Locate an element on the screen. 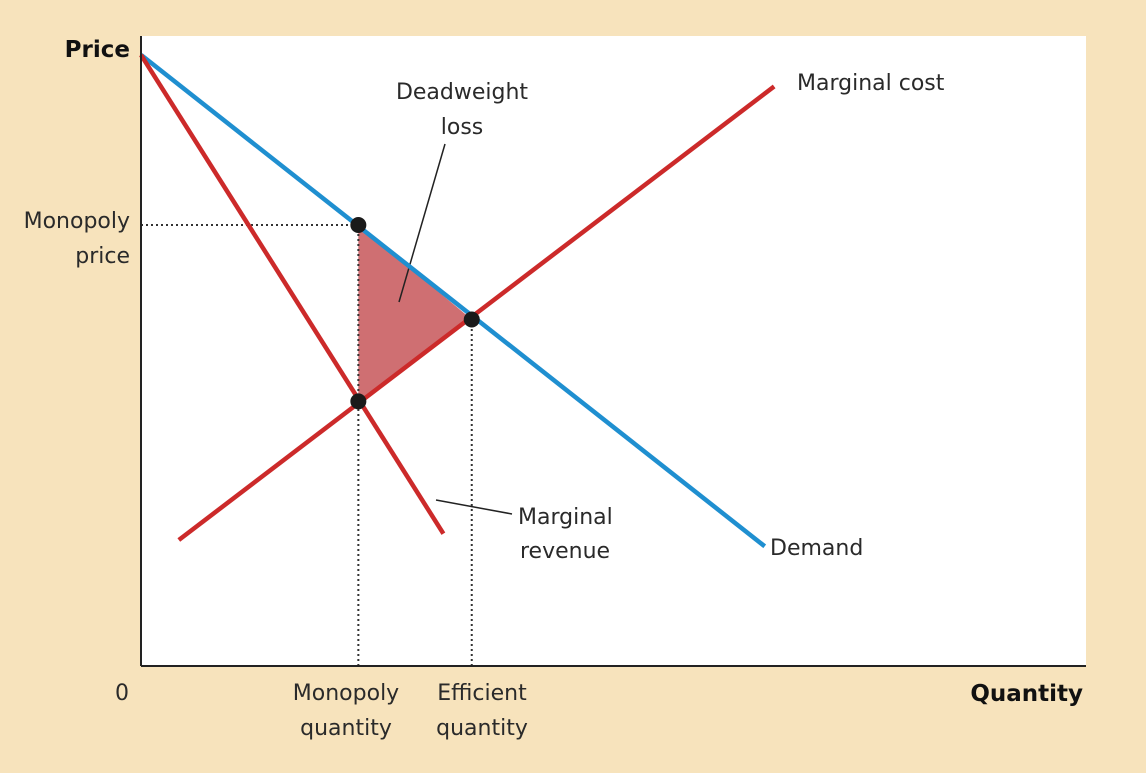  x-axis-title: Quantity is located at coordinates (1026, 694).